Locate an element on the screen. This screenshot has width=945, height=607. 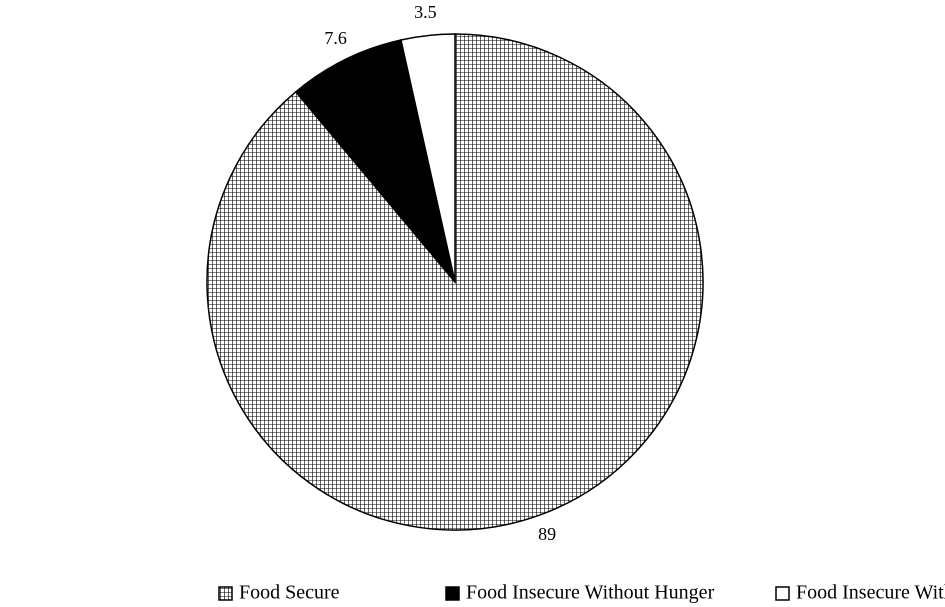
legend-label: Food Insecure With Hunger is located at coordinates (870, 593).